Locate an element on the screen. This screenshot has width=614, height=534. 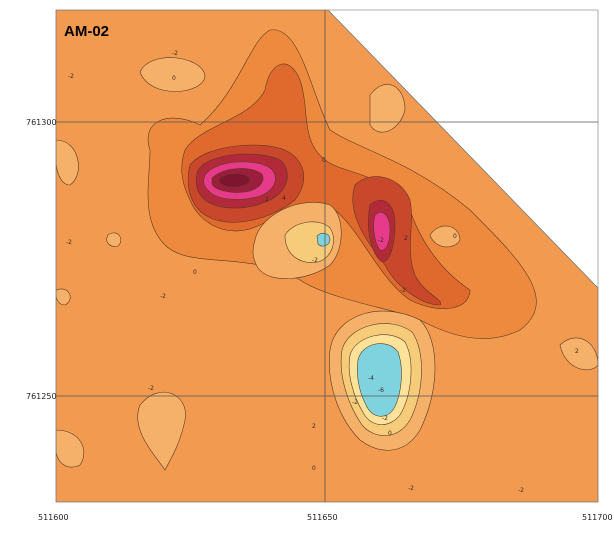
y-tick-761250: 761250 is located at coordinates (41, 396).